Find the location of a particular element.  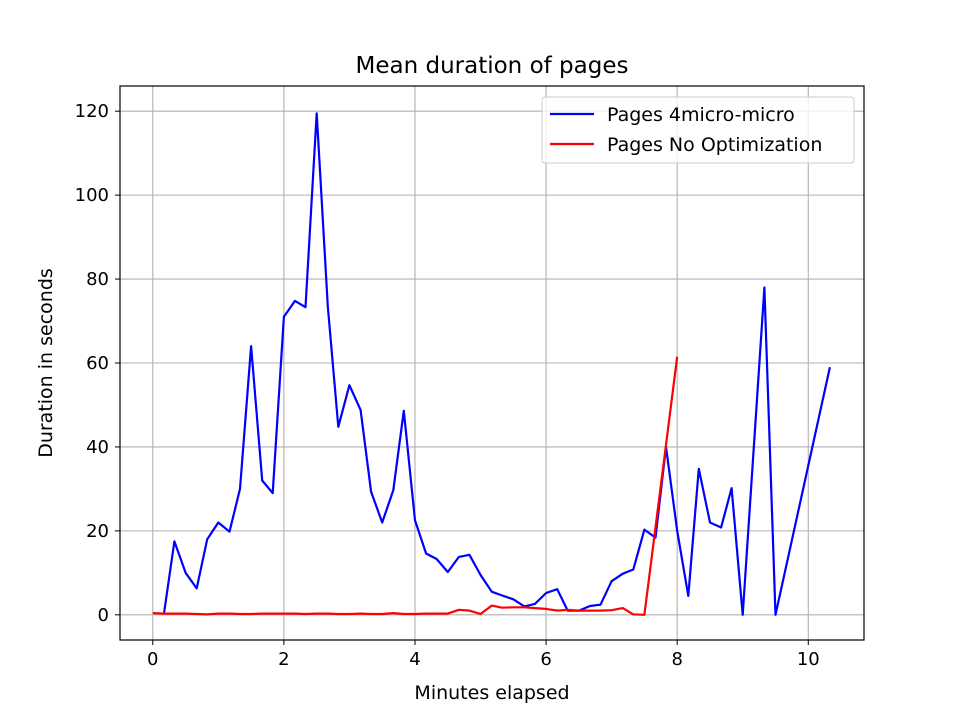

y-tick-label-5: 100 is located at coordinates (92, 195).